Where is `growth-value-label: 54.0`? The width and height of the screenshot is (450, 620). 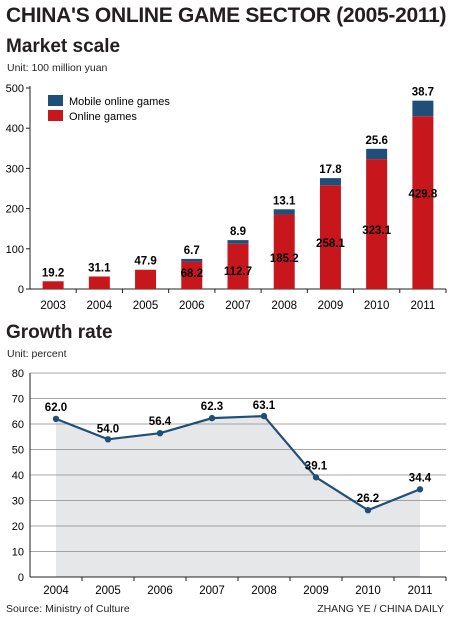 growth-value-label: 54.0 is located at coordinates (108, 429).